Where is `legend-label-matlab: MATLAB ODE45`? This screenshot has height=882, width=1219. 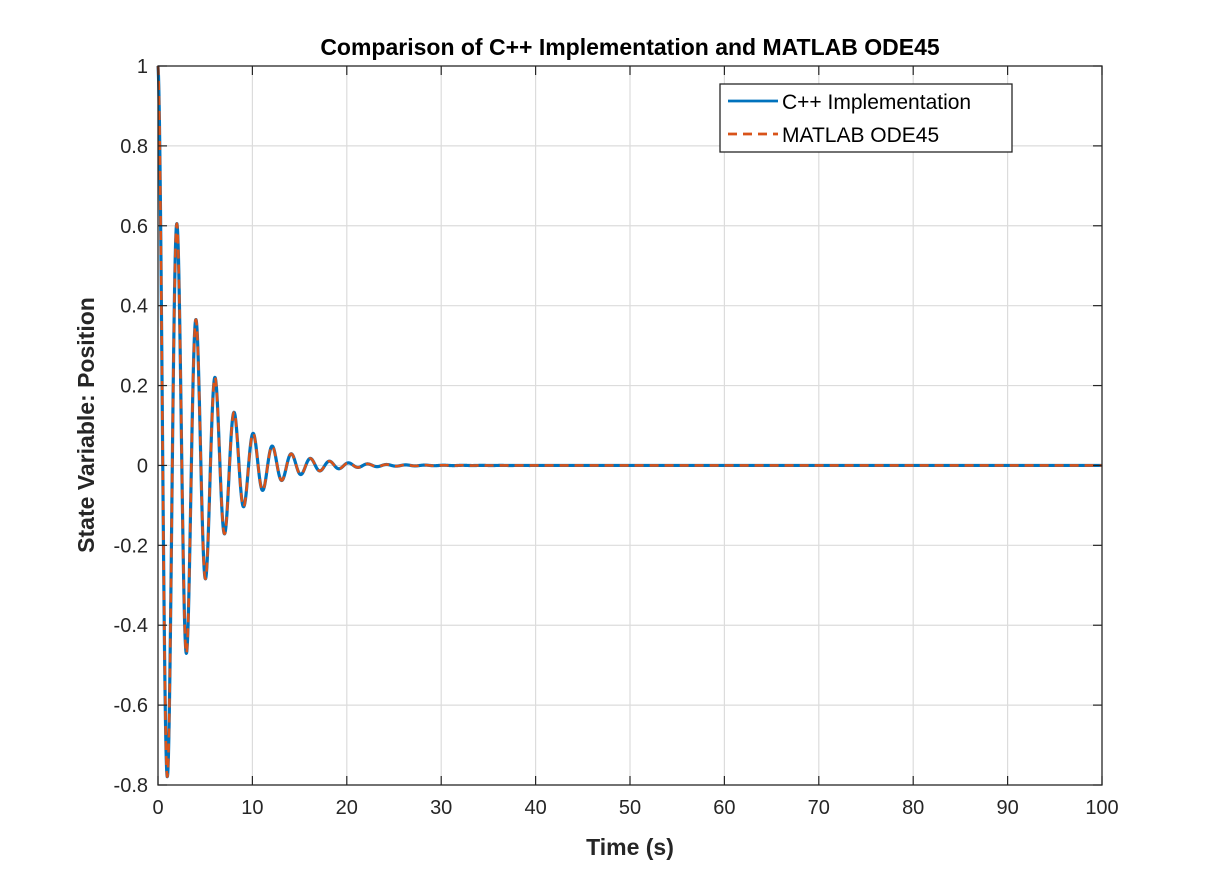
legend-label-matlab: MATLAB ODE45 is located at coordinates (860, 135).